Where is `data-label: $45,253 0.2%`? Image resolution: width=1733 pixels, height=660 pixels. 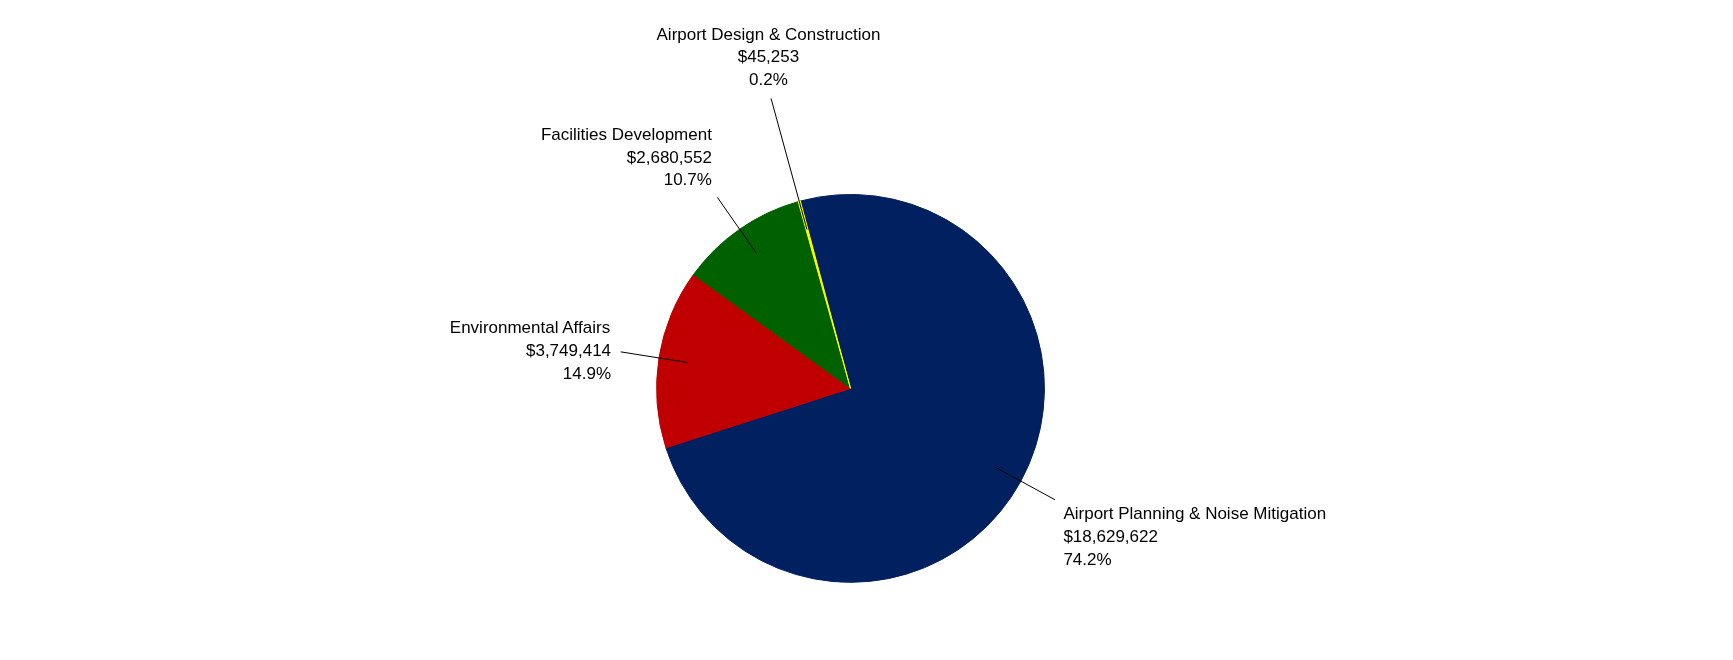 data-label: $45,253 0.2% is located at coordinates (768, 68).